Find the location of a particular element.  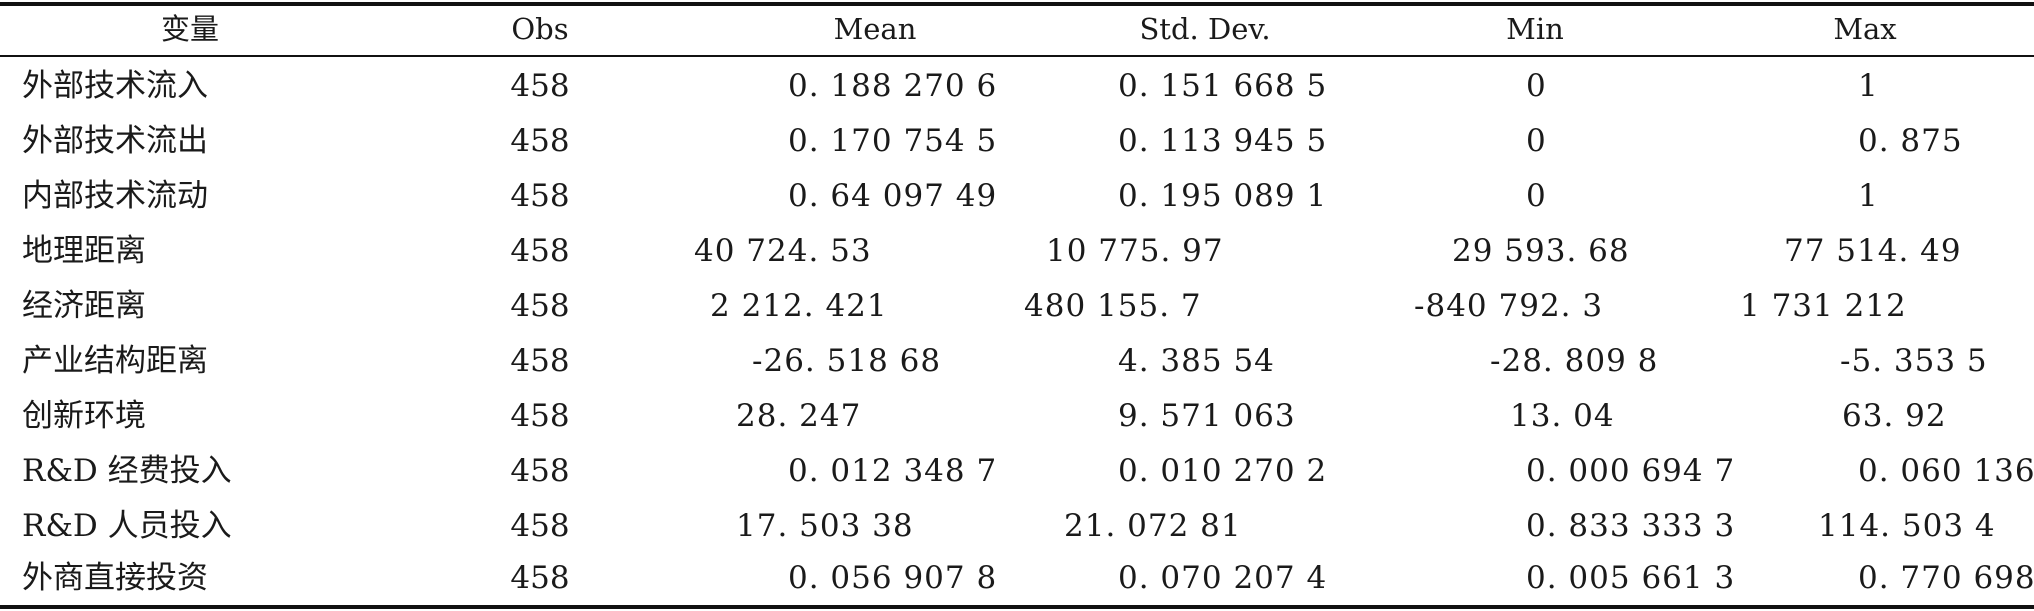

cell-max: -5. 353 5 is located at coordinates (1914, 361).